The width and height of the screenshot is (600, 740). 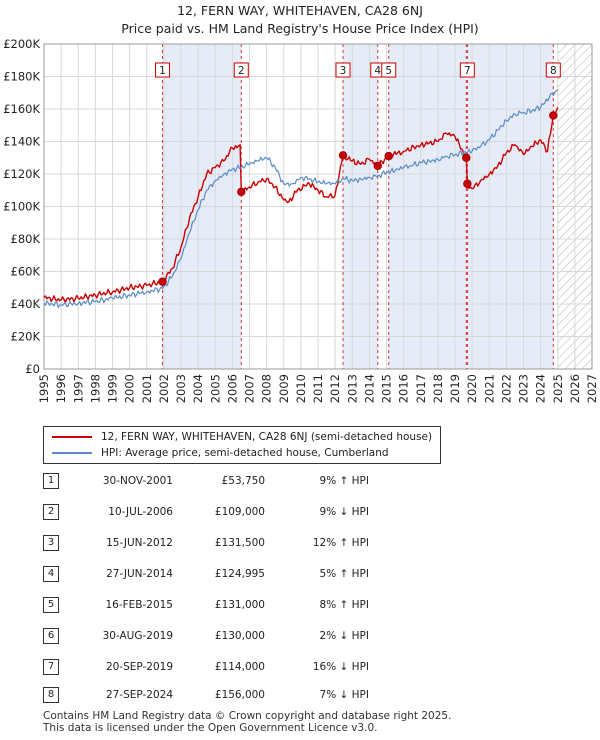 I want to click on y-tick-label: £60K, so click(x=26, y=272).